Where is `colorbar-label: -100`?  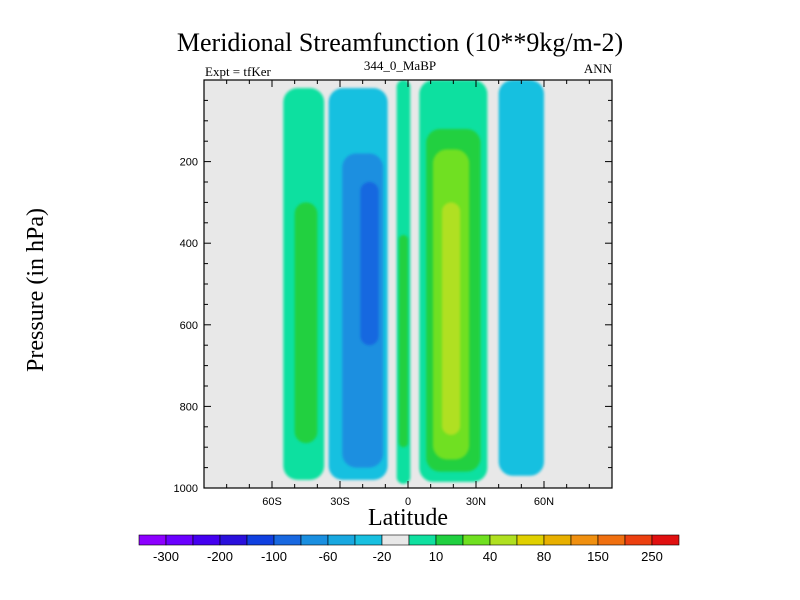
colorbar-label: -100 is located at coordinates (274, 556).